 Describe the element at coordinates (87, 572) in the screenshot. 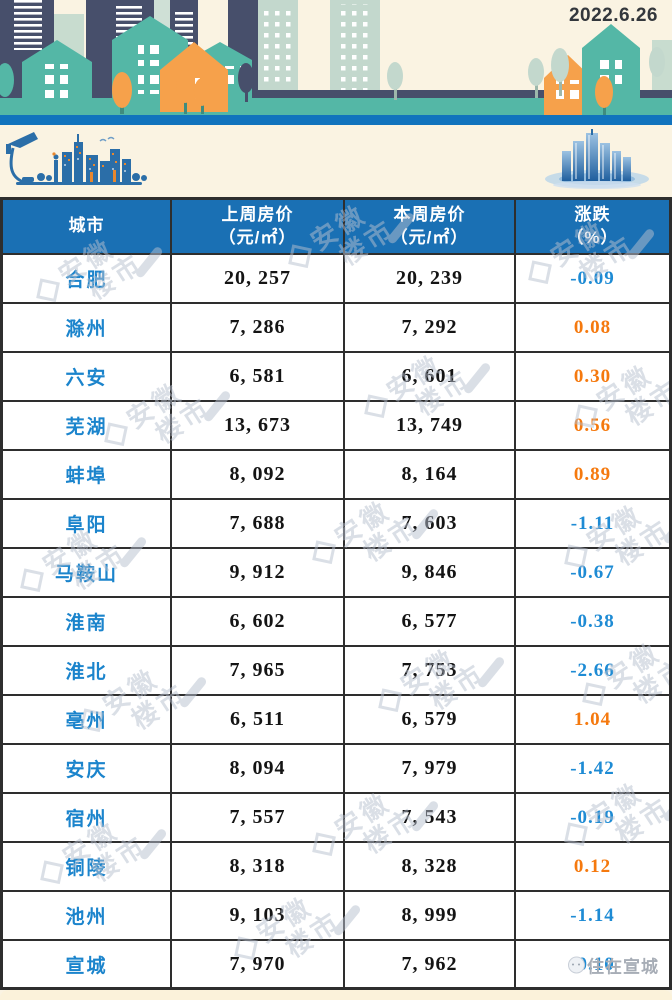

I see `city-cell: 马鞍山` at that location.